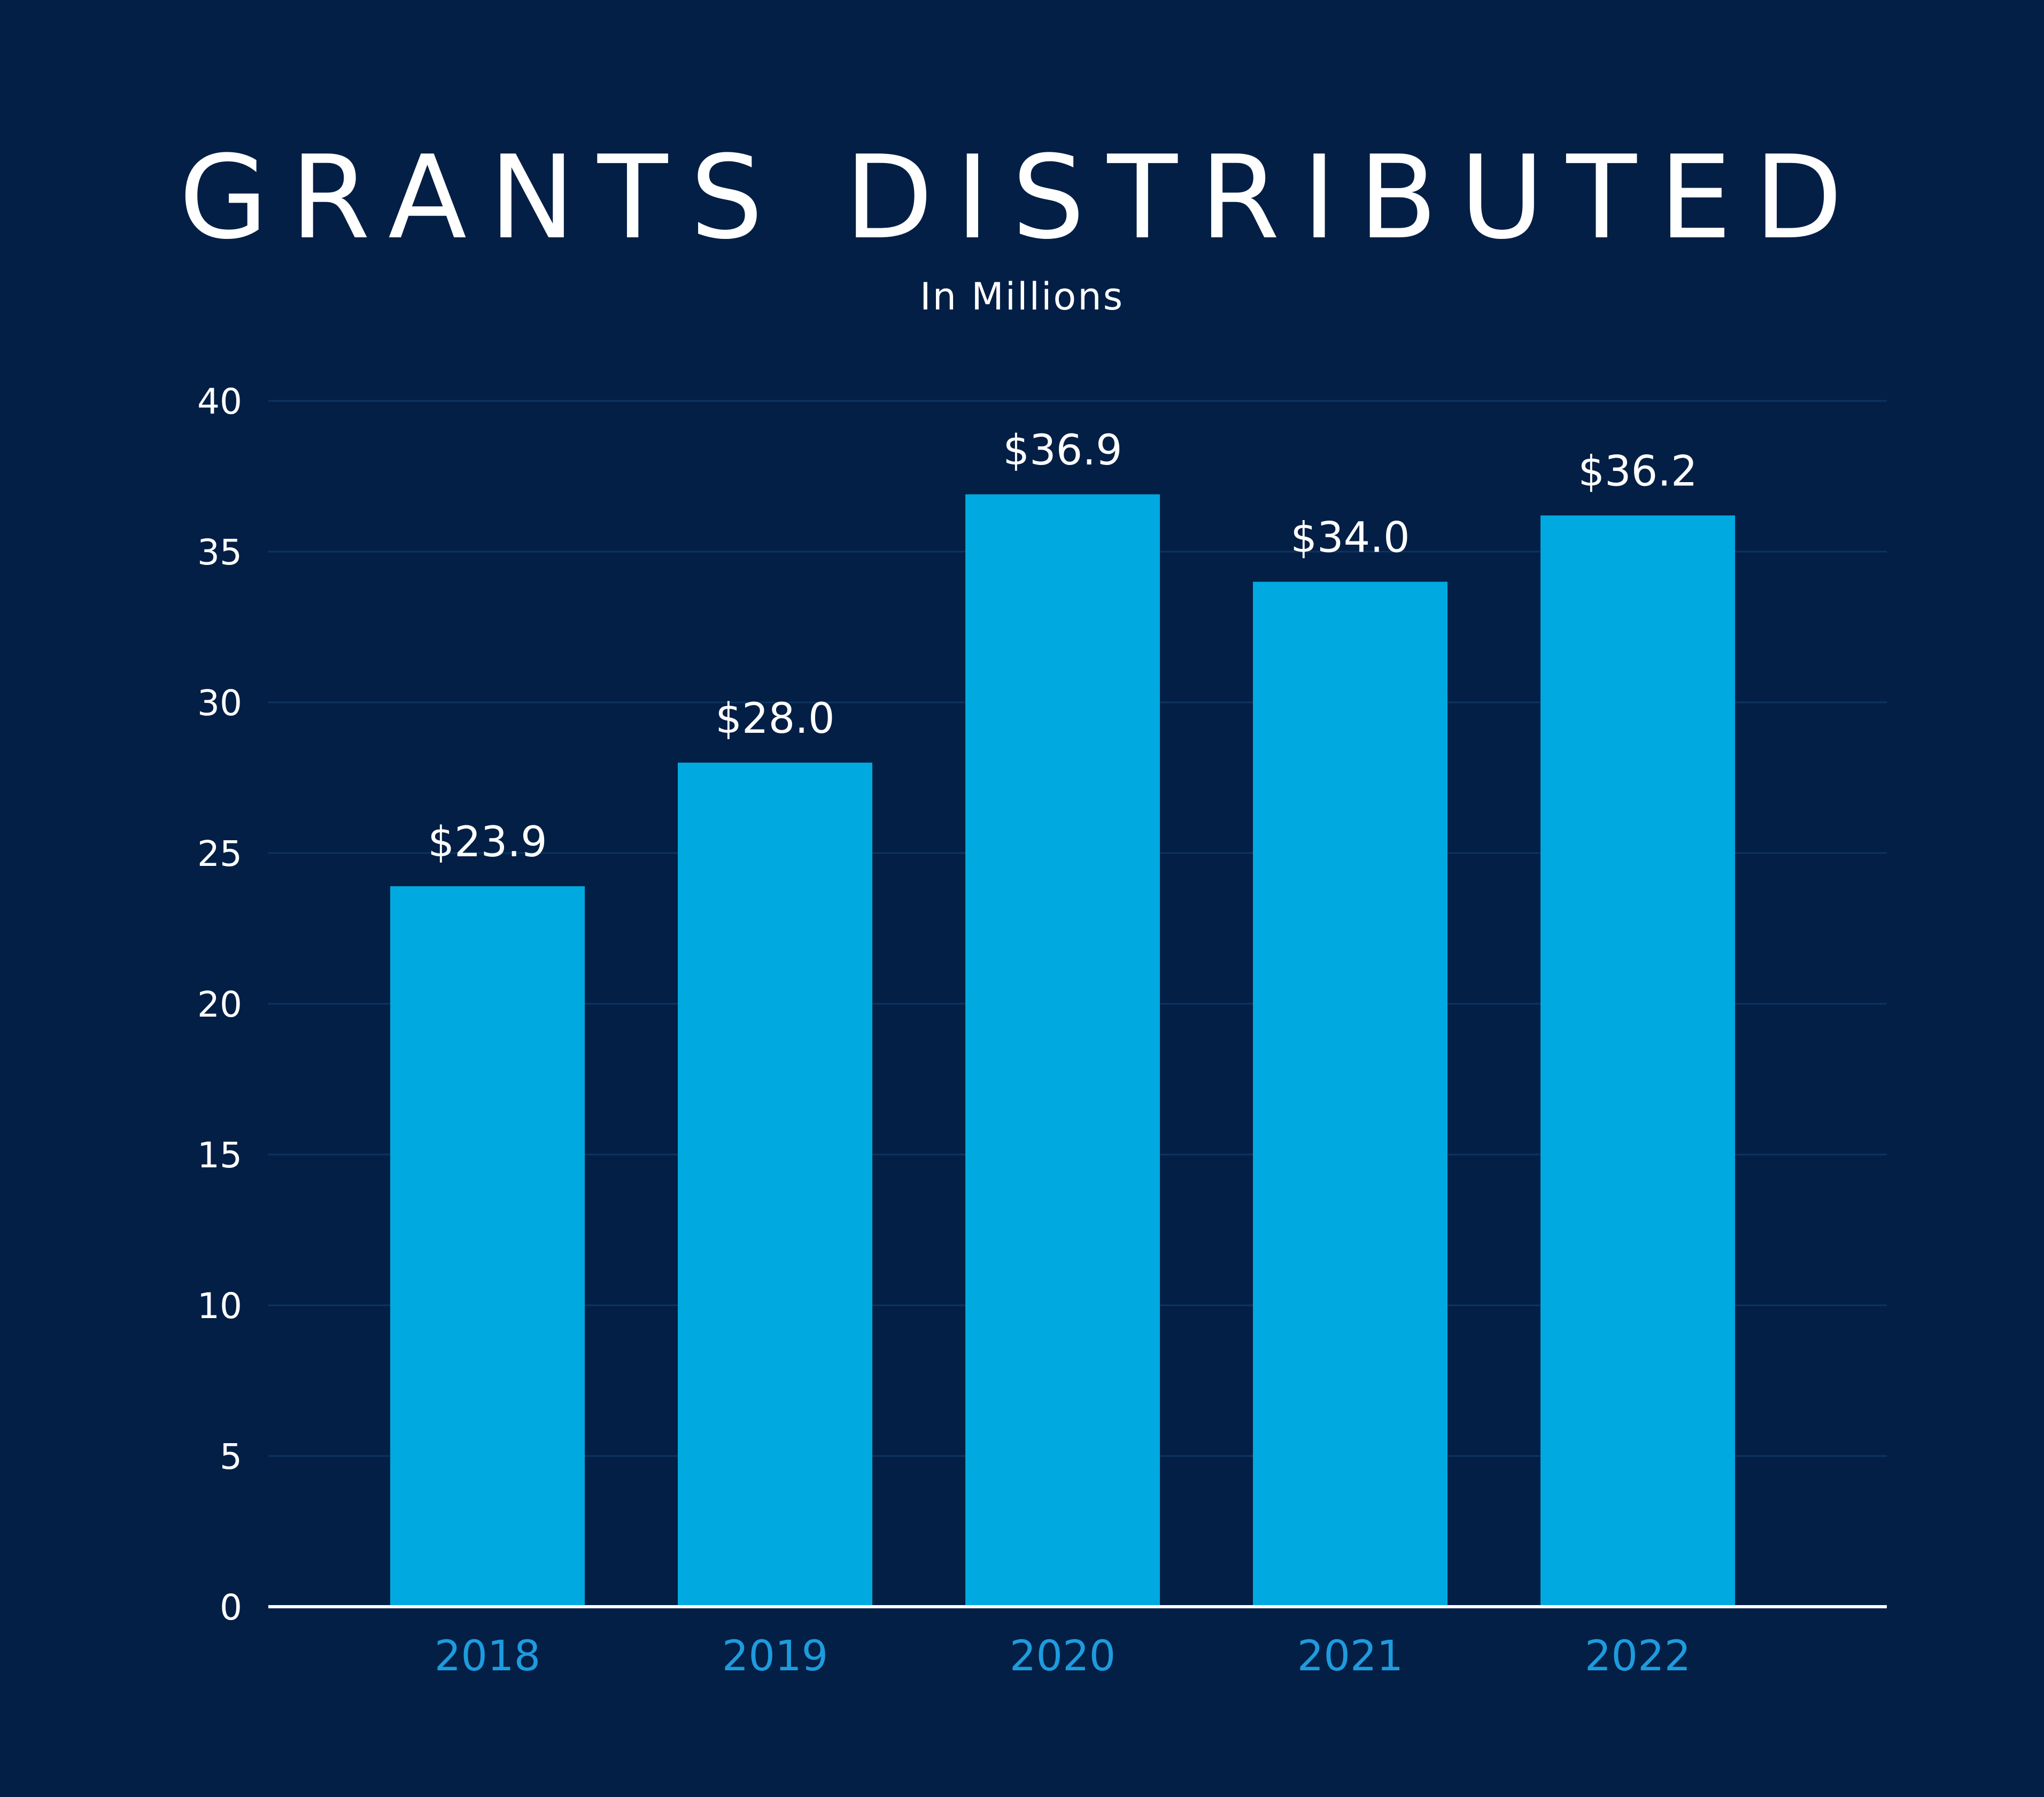 The width and height of the screenshot is (2044, 1797). What do you see at coordinates (774, 719) in the screenshot?
I see `data-label: $28.0` at bounding box center [774, 719].